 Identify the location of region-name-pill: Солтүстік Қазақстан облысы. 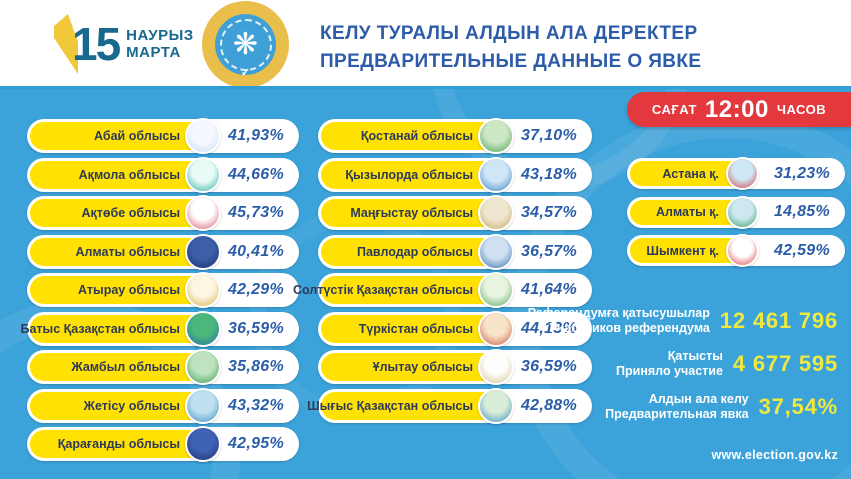
(395, 290).